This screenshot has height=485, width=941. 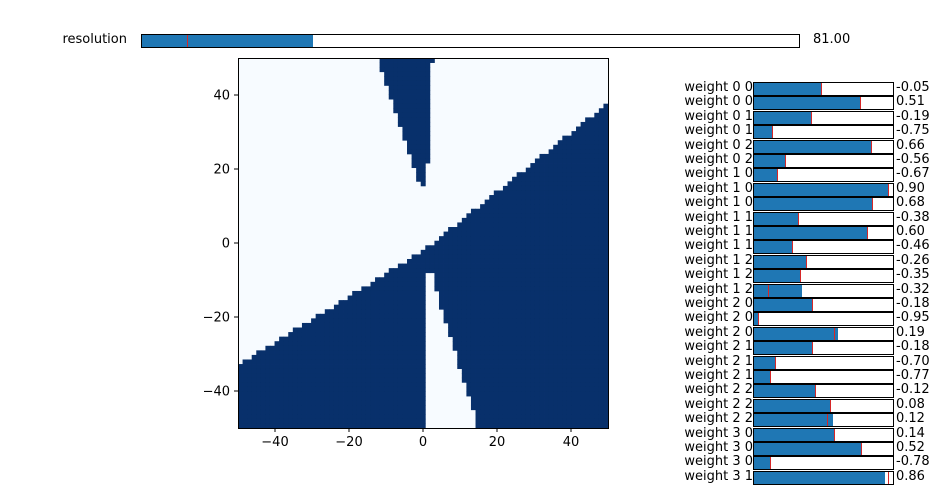 What do you see at coordinates (227, 41) in the screenshot?
I see `resolution-slider-fill` at bounding box center [227, 41].